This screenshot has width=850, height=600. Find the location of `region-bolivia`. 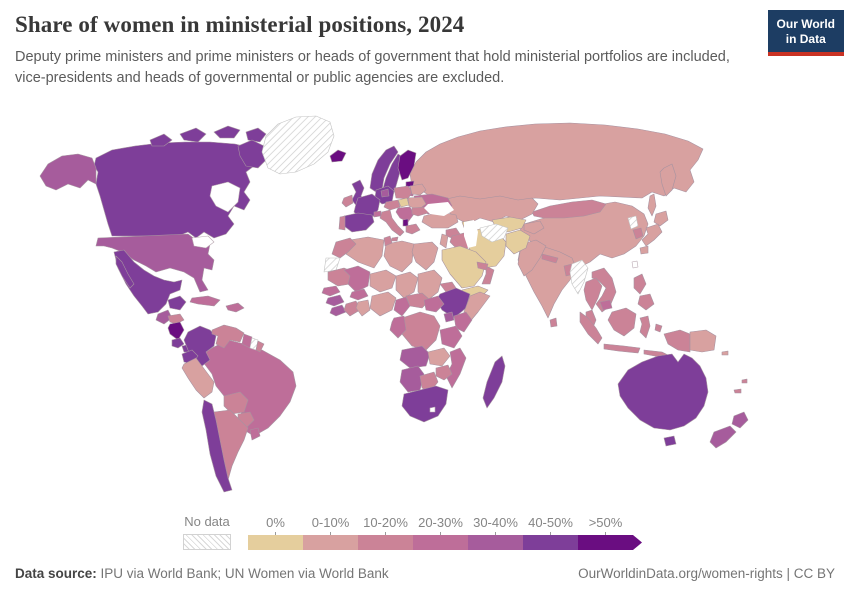

region-bolivia is located at coordinates (236, 403).